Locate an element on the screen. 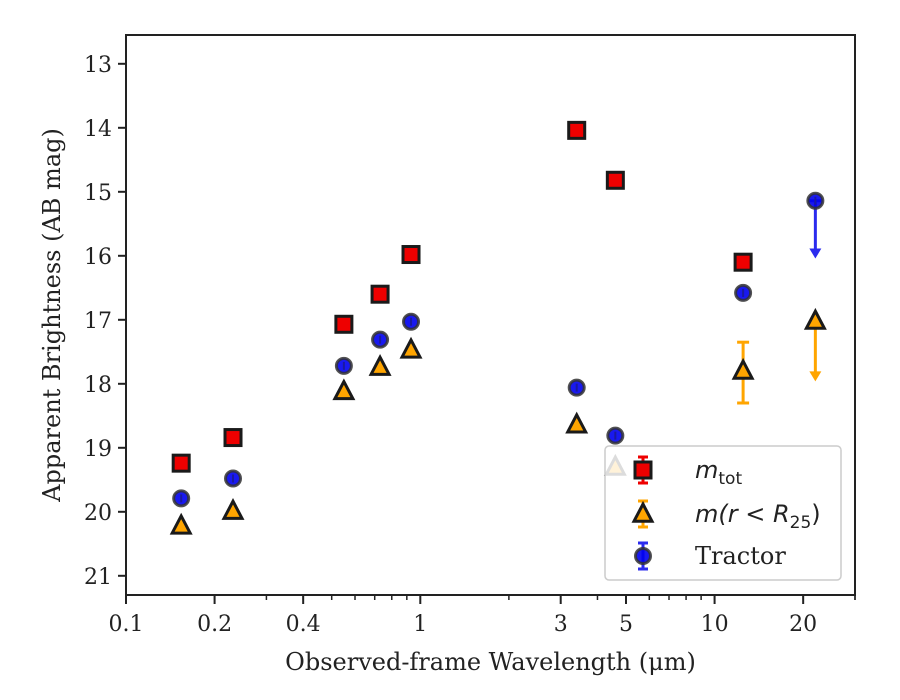 The image size is (900, 700). y-tick-label: 21 is located at coordinates (98, 577).